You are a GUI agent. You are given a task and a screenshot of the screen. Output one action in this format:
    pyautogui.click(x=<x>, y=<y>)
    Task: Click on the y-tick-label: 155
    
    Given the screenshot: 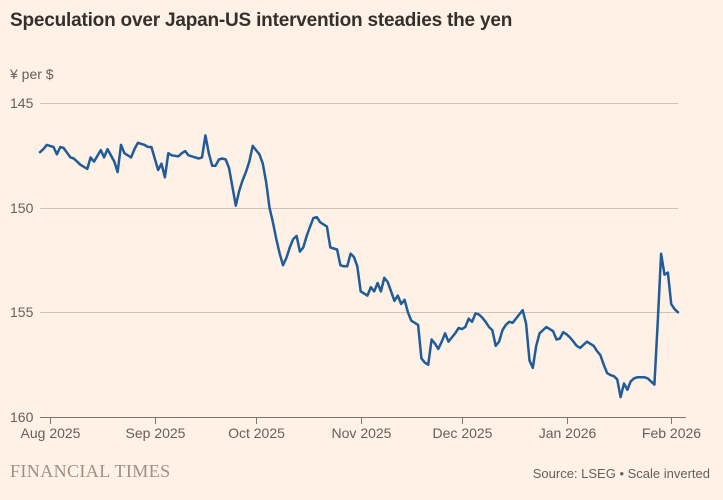 What is the action you would take?
    pyautogui.click(x=22, y=312)
    